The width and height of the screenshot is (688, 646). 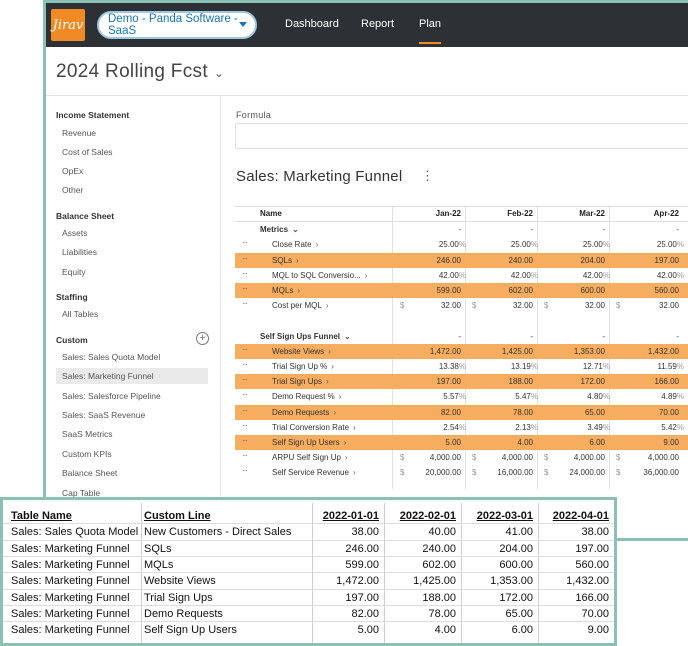 I want to click on row-value: 4.89%, so click(x=672, y=396).